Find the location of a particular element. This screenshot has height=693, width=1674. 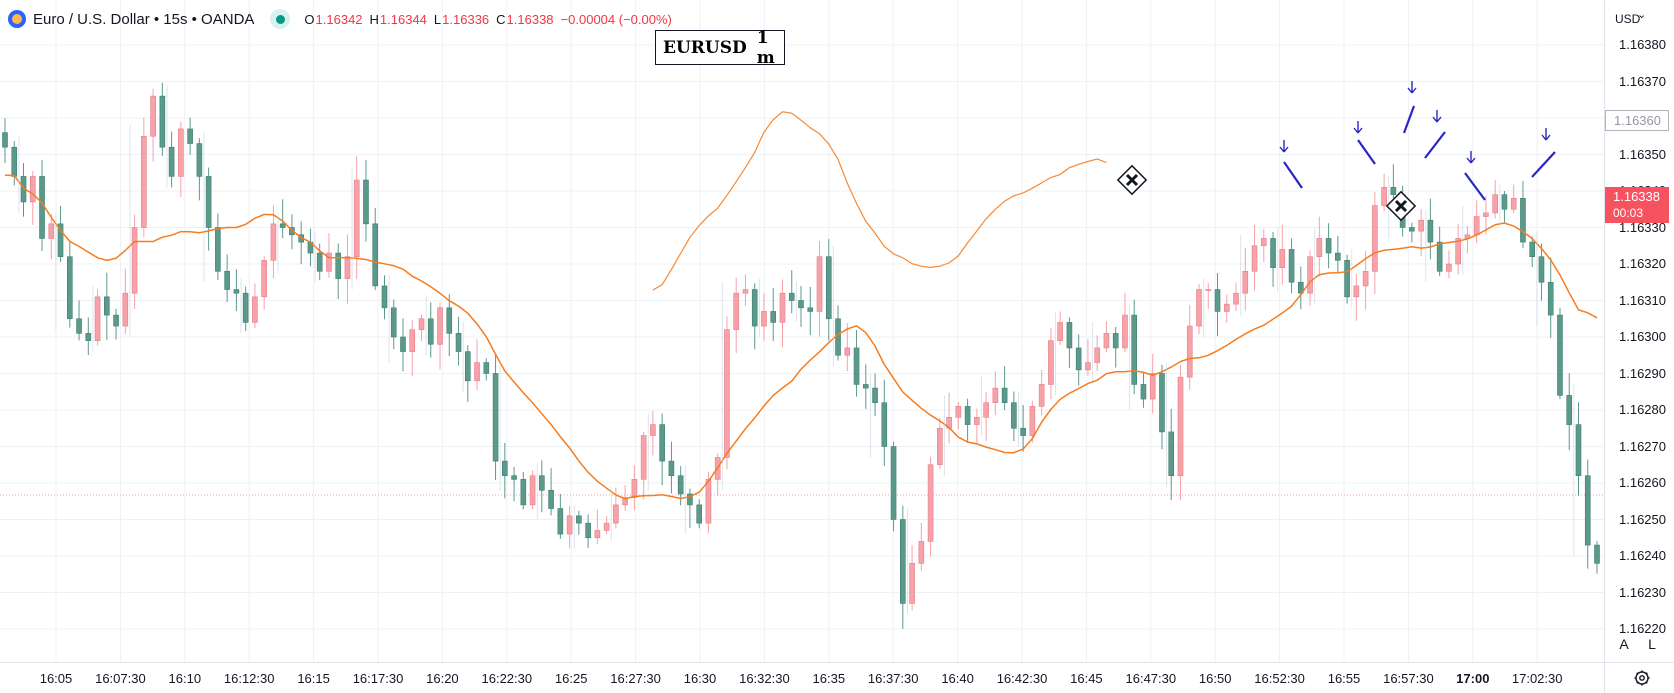

ohlc-low-label: L is located at coordinates (437, 19).